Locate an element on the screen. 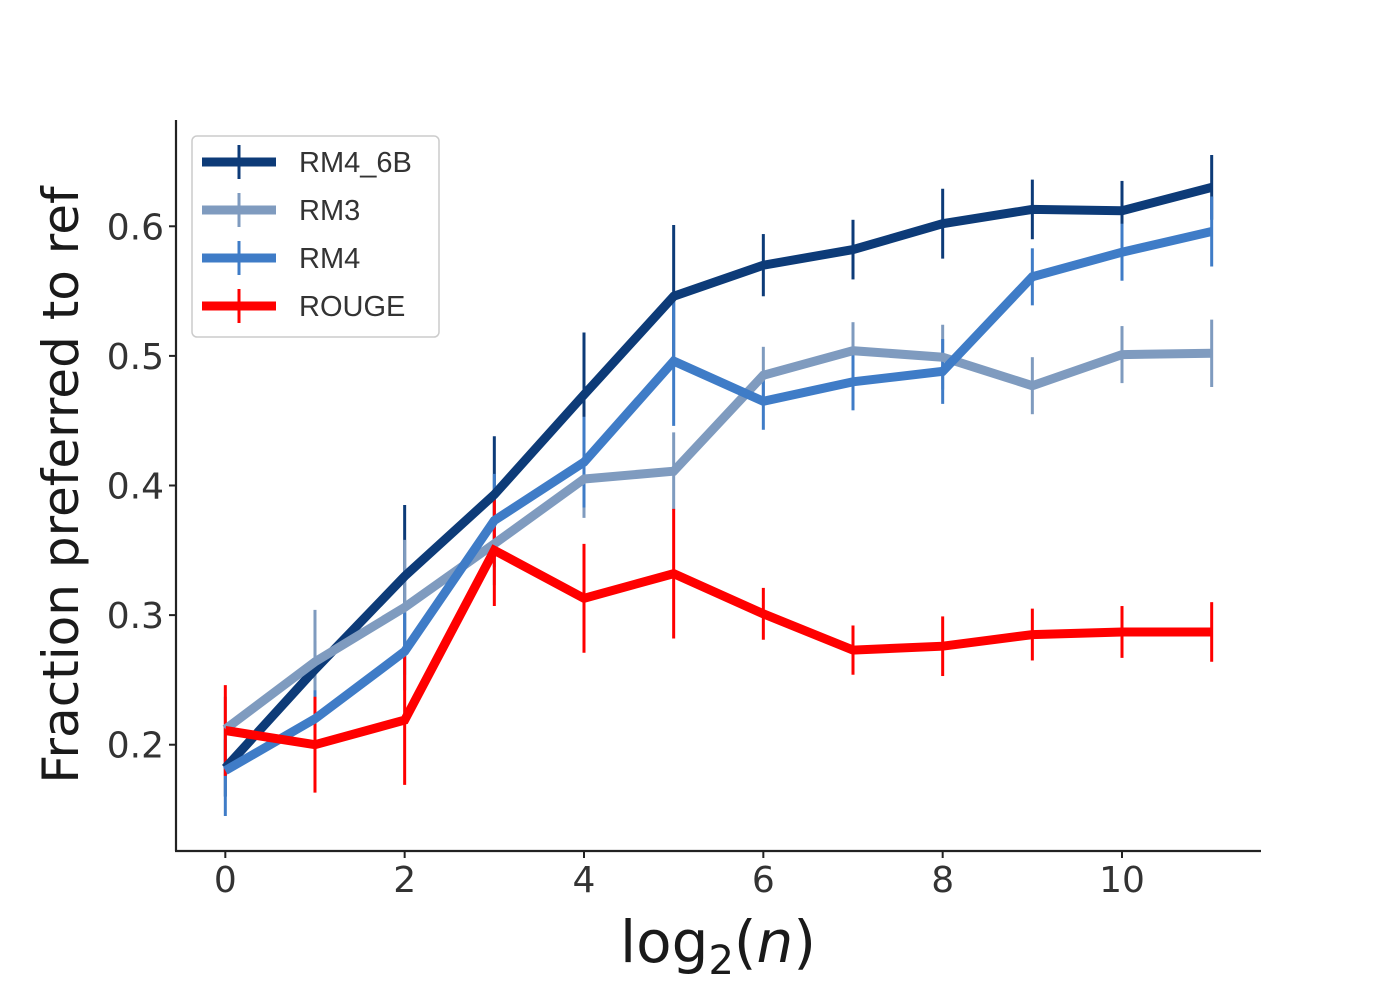  legend-label: ROUGE is located at coordinates (352, 307).